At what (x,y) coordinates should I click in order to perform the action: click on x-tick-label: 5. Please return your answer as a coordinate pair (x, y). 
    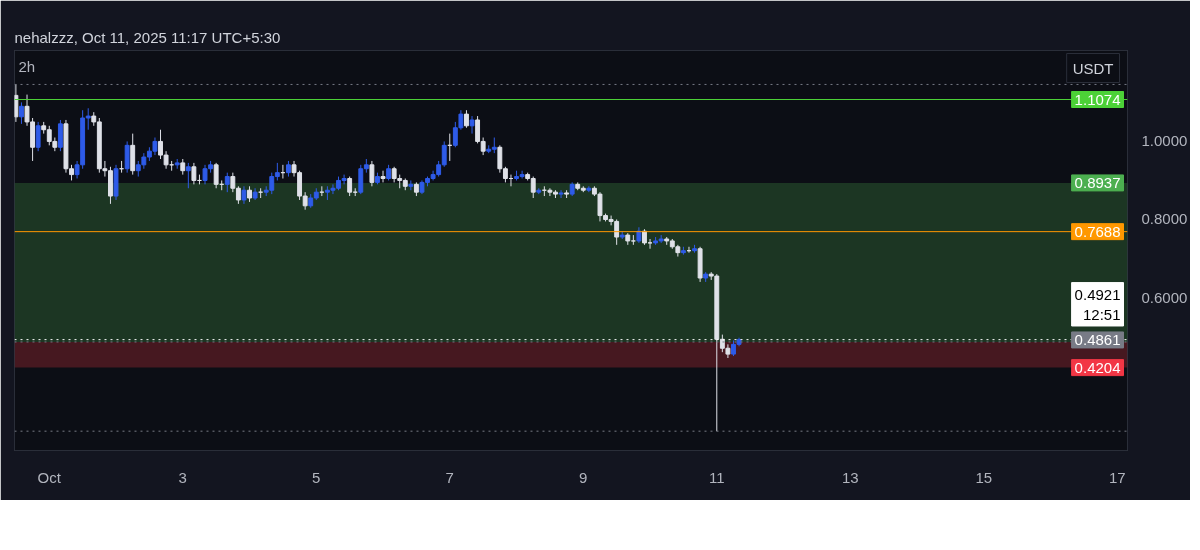
    Looking at the image, I should click on (316, 477).